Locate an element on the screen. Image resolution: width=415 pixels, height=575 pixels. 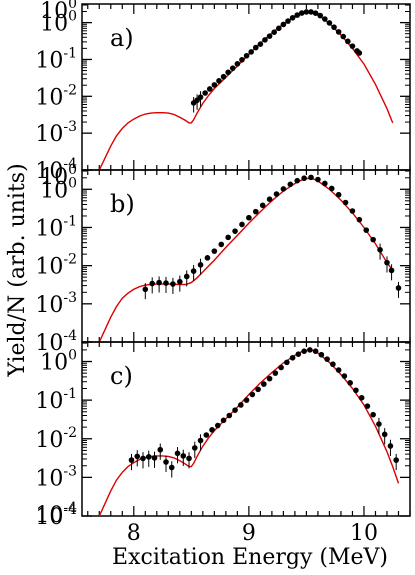
x-tick-label: 8 is located at coordinates (134, 533).